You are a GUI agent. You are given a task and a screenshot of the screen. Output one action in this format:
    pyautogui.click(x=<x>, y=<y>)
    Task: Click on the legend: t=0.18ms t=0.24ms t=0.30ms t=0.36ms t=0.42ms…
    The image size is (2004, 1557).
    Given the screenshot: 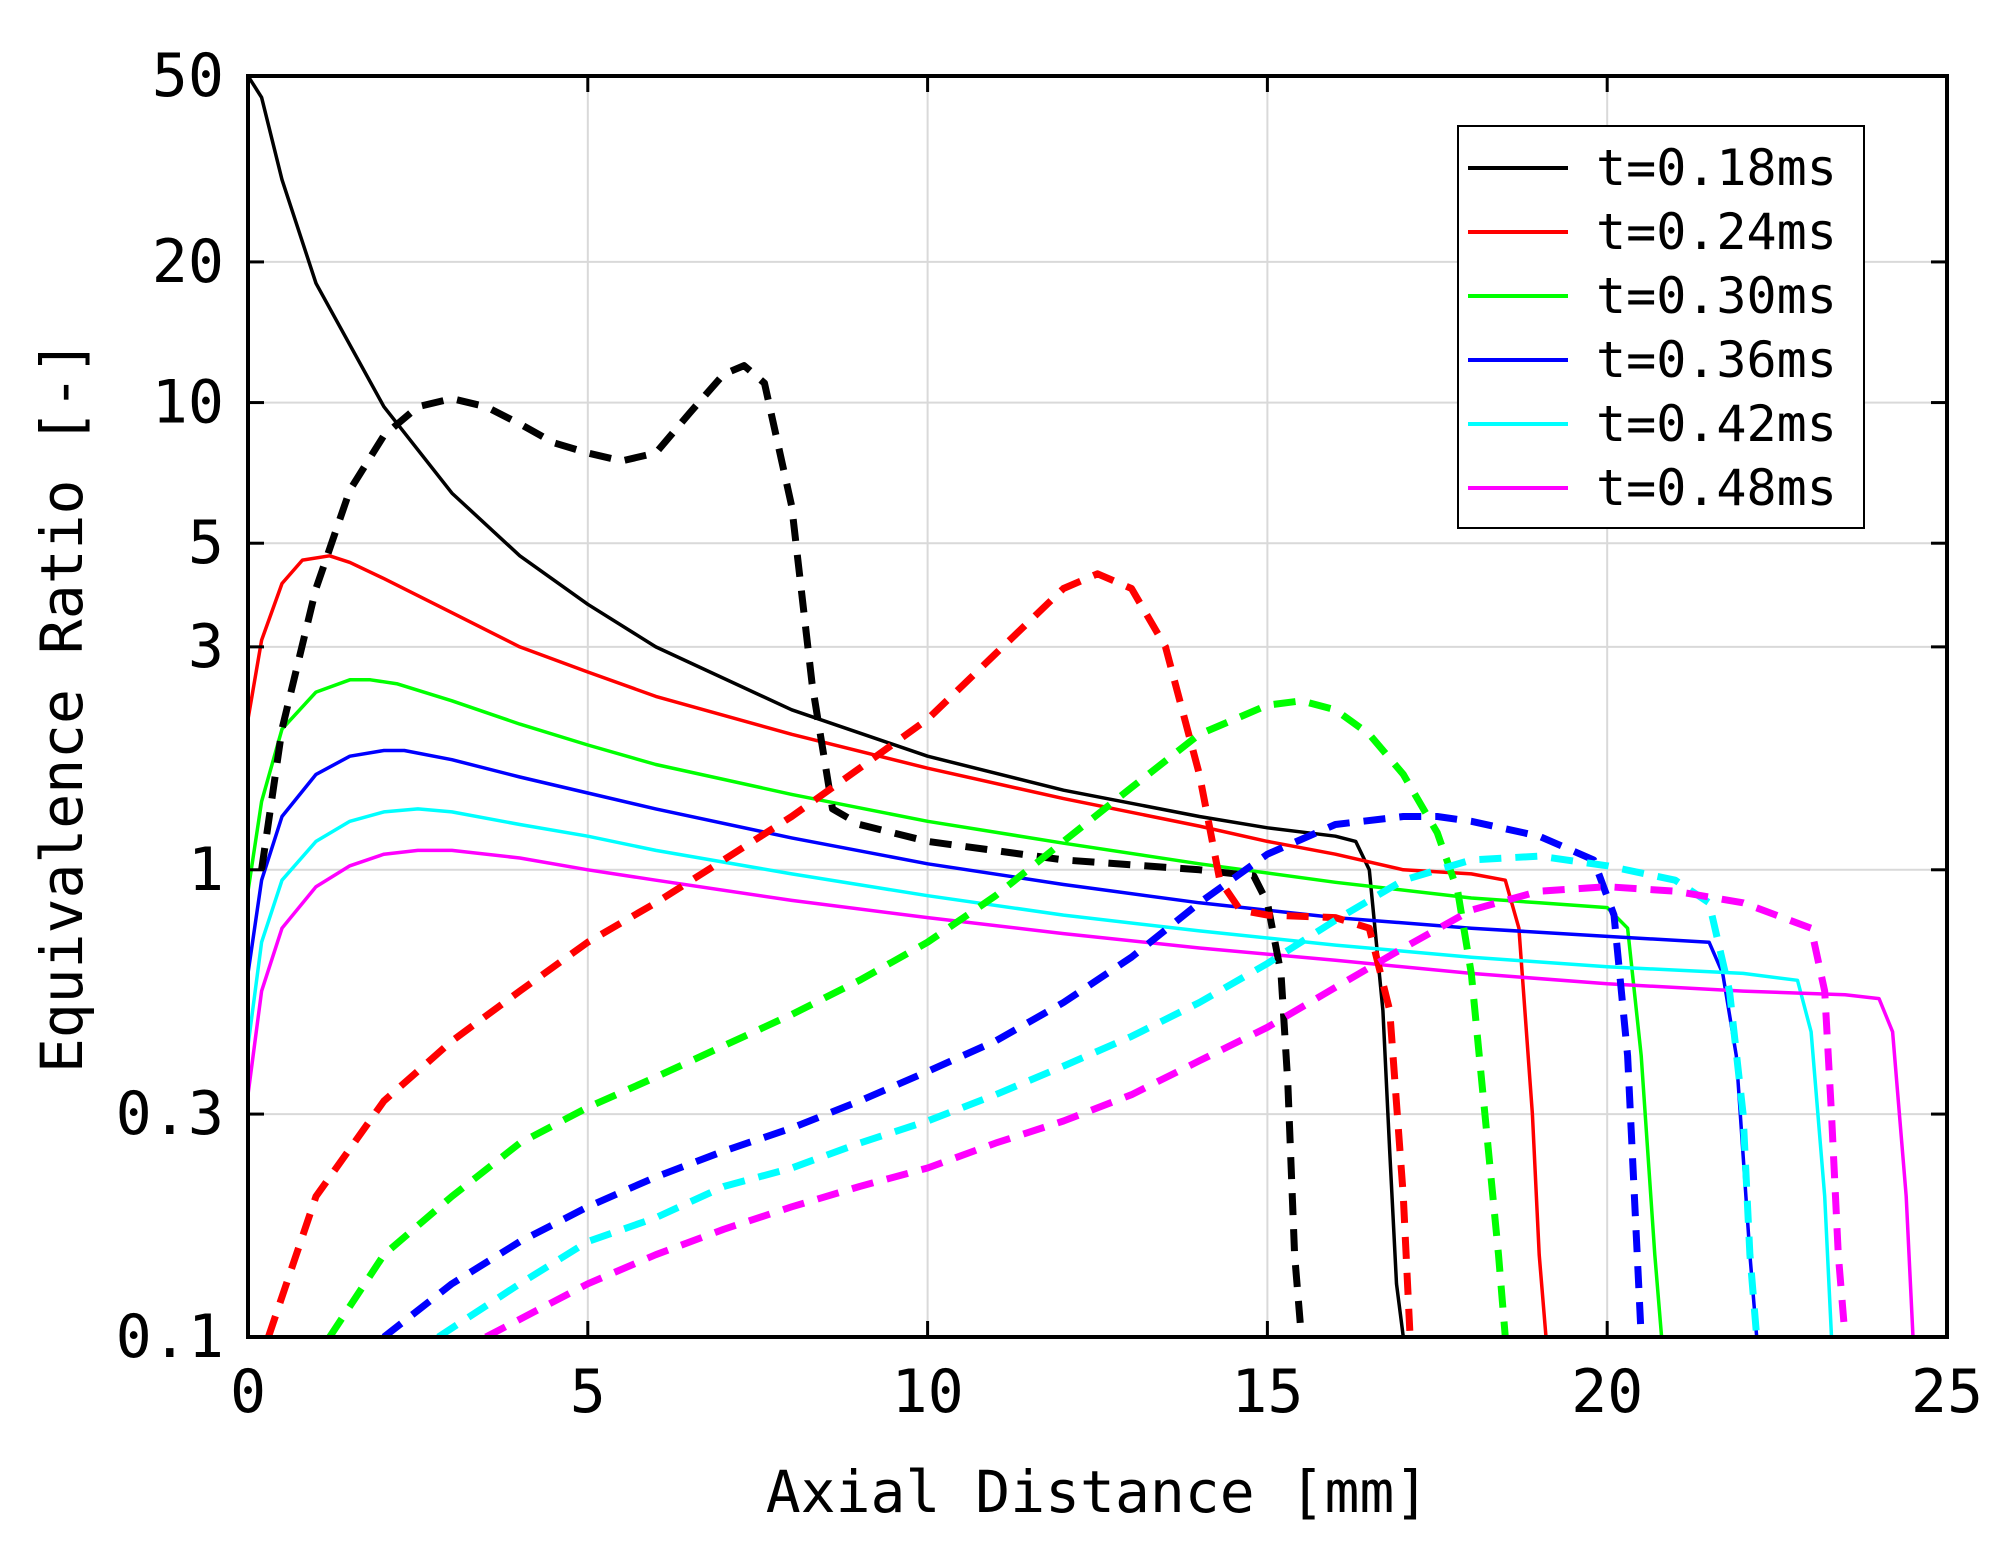 What is the action you would take?
    pyautogui.click(x=1661, y=327)
    